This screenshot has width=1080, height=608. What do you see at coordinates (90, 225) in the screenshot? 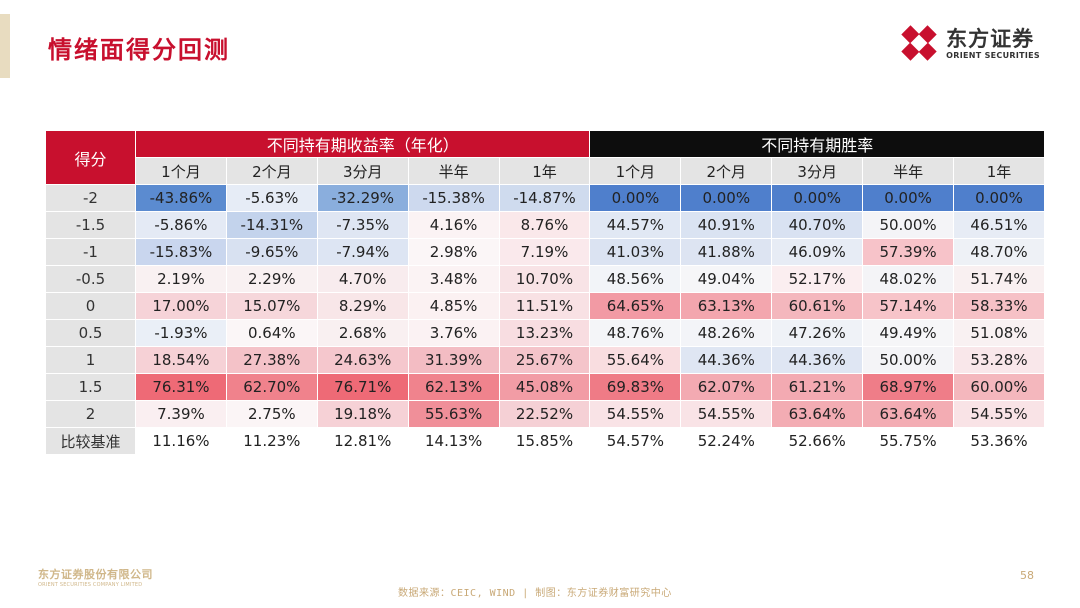
I see `score-cell: -1.5` at bounding box center [90, 225].